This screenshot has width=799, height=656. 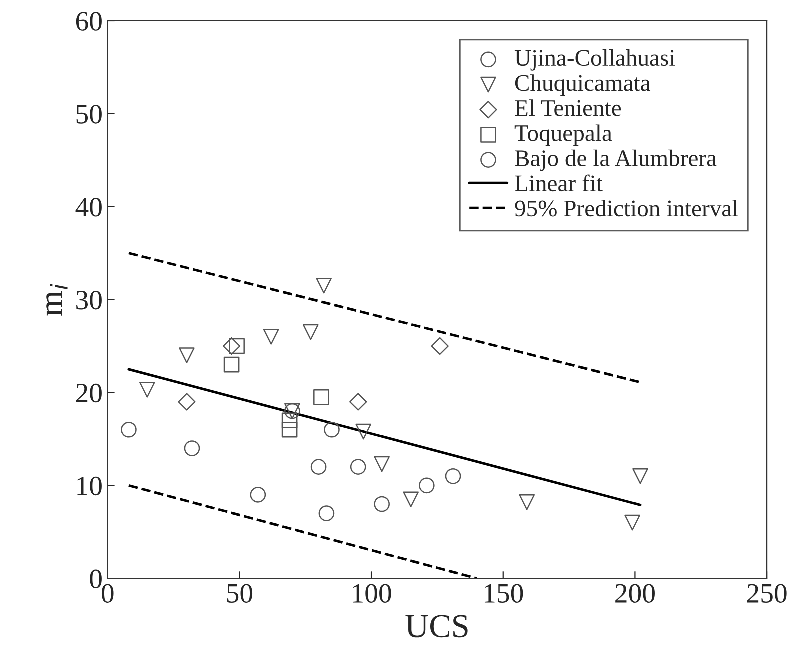 What do you see at coordinates (563, 135) in the screenshot?
I see `legend-label: Toquepala` at bounding box center [563, 135].